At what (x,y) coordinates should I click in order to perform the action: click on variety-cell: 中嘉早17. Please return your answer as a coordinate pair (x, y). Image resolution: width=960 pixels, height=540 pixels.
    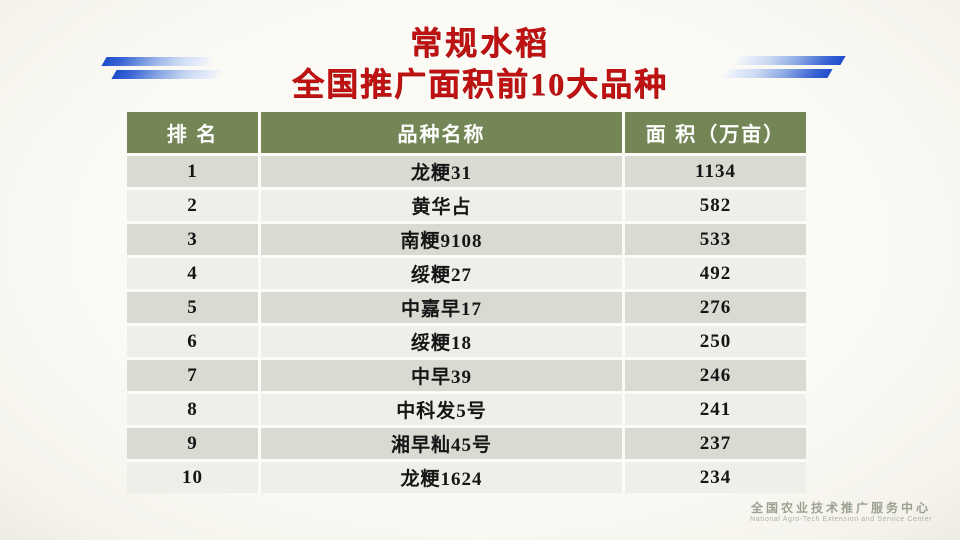
    Looking at the image, I should click on (441, 307).